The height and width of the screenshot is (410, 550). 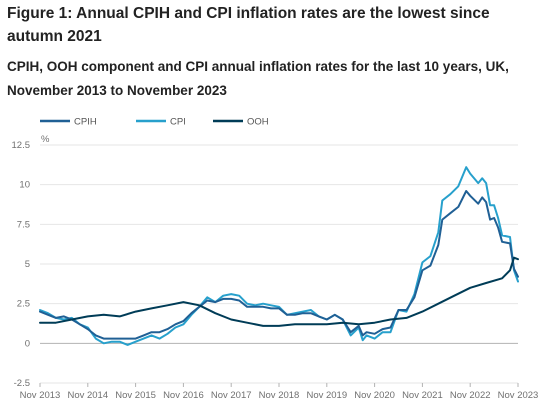 What do you see at coordinates (45, 139) in the screenshot?
I see `y-axis-unit-label: %` at bounding box center [45, 139].